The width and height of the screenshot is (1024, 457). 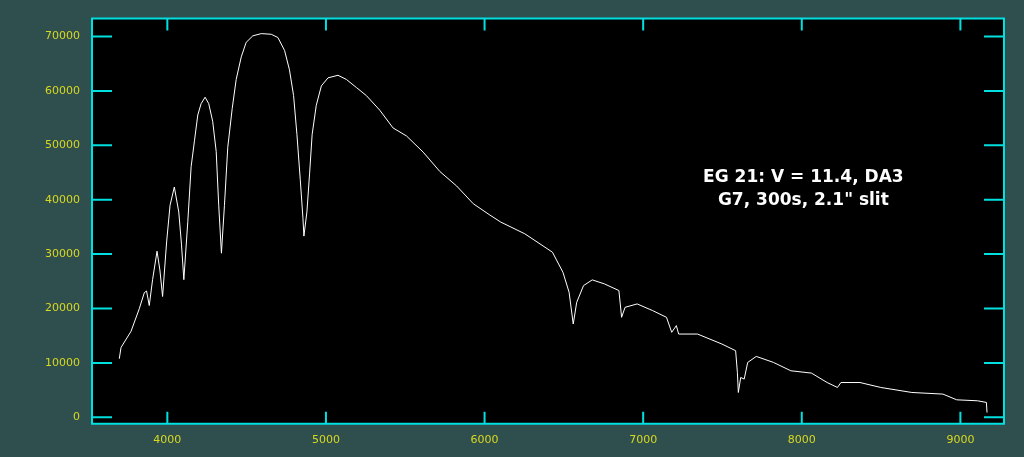 What do you see at coordinates (76, 417) in the screenshot?
I see `y-tick-label: 0` at bounding box center [76, 417].